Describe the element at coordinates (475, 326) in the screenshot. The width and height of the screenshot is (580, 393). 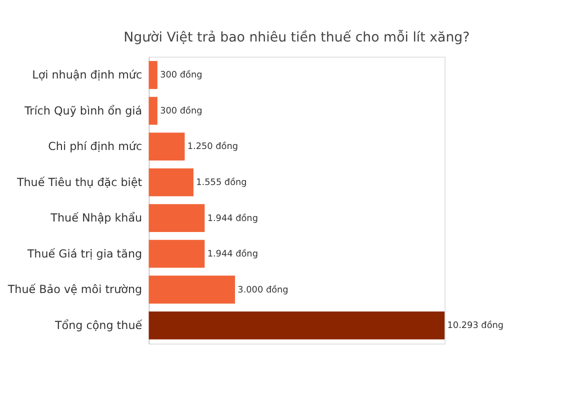
I see `data-label: 10.293 đồng` at that location.